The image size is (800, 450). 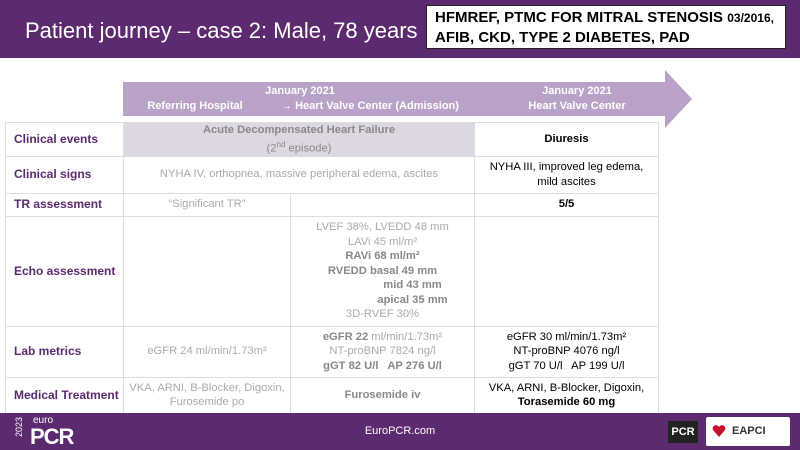 What do you see at coordinates (52, 436) in the screenshot?
I see `footer-pcr: PCR` at bounding box center [52, 436].